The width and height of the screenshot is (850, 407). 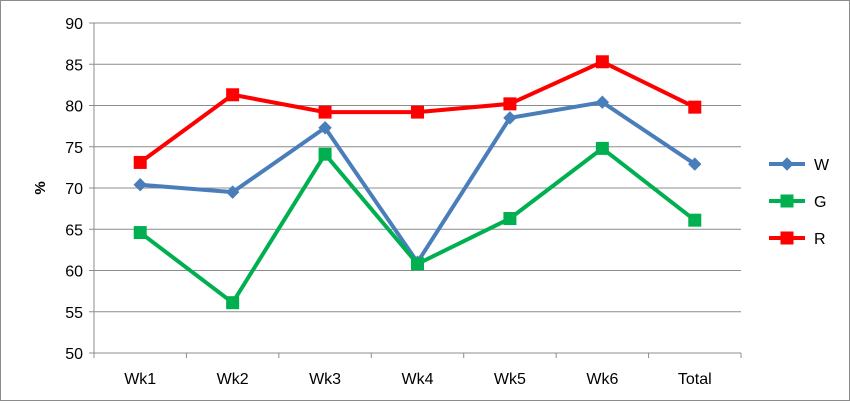 I want to click on x-tick-label: Total, so click(x=695, y=379).